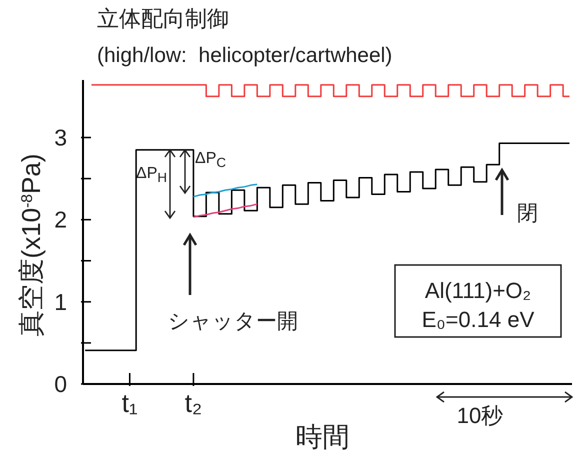 This screenshot has height=454, width=574. Describe the element at coordinates (480, 415) in the screenshot. I see `text: 10秒` at that location.